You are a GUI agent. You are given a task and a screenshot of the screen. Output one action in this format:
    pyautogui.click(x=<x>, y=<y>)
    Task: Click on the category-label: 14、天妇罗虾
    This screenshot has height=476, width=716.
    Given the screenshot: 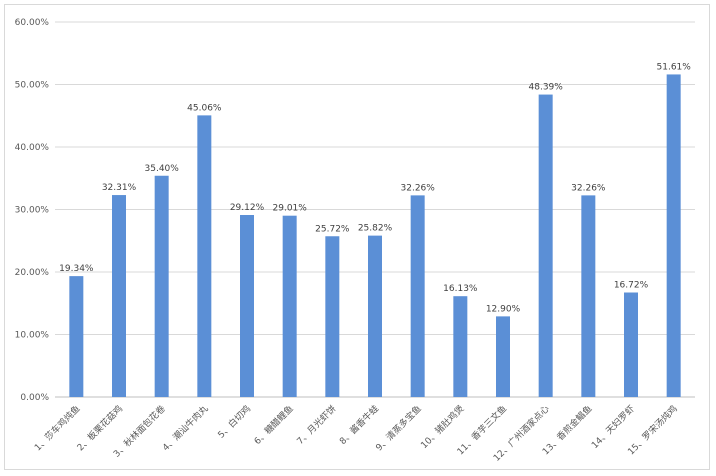 What is the action you would take?
    pyautogui.click(x=613, y=427)
    